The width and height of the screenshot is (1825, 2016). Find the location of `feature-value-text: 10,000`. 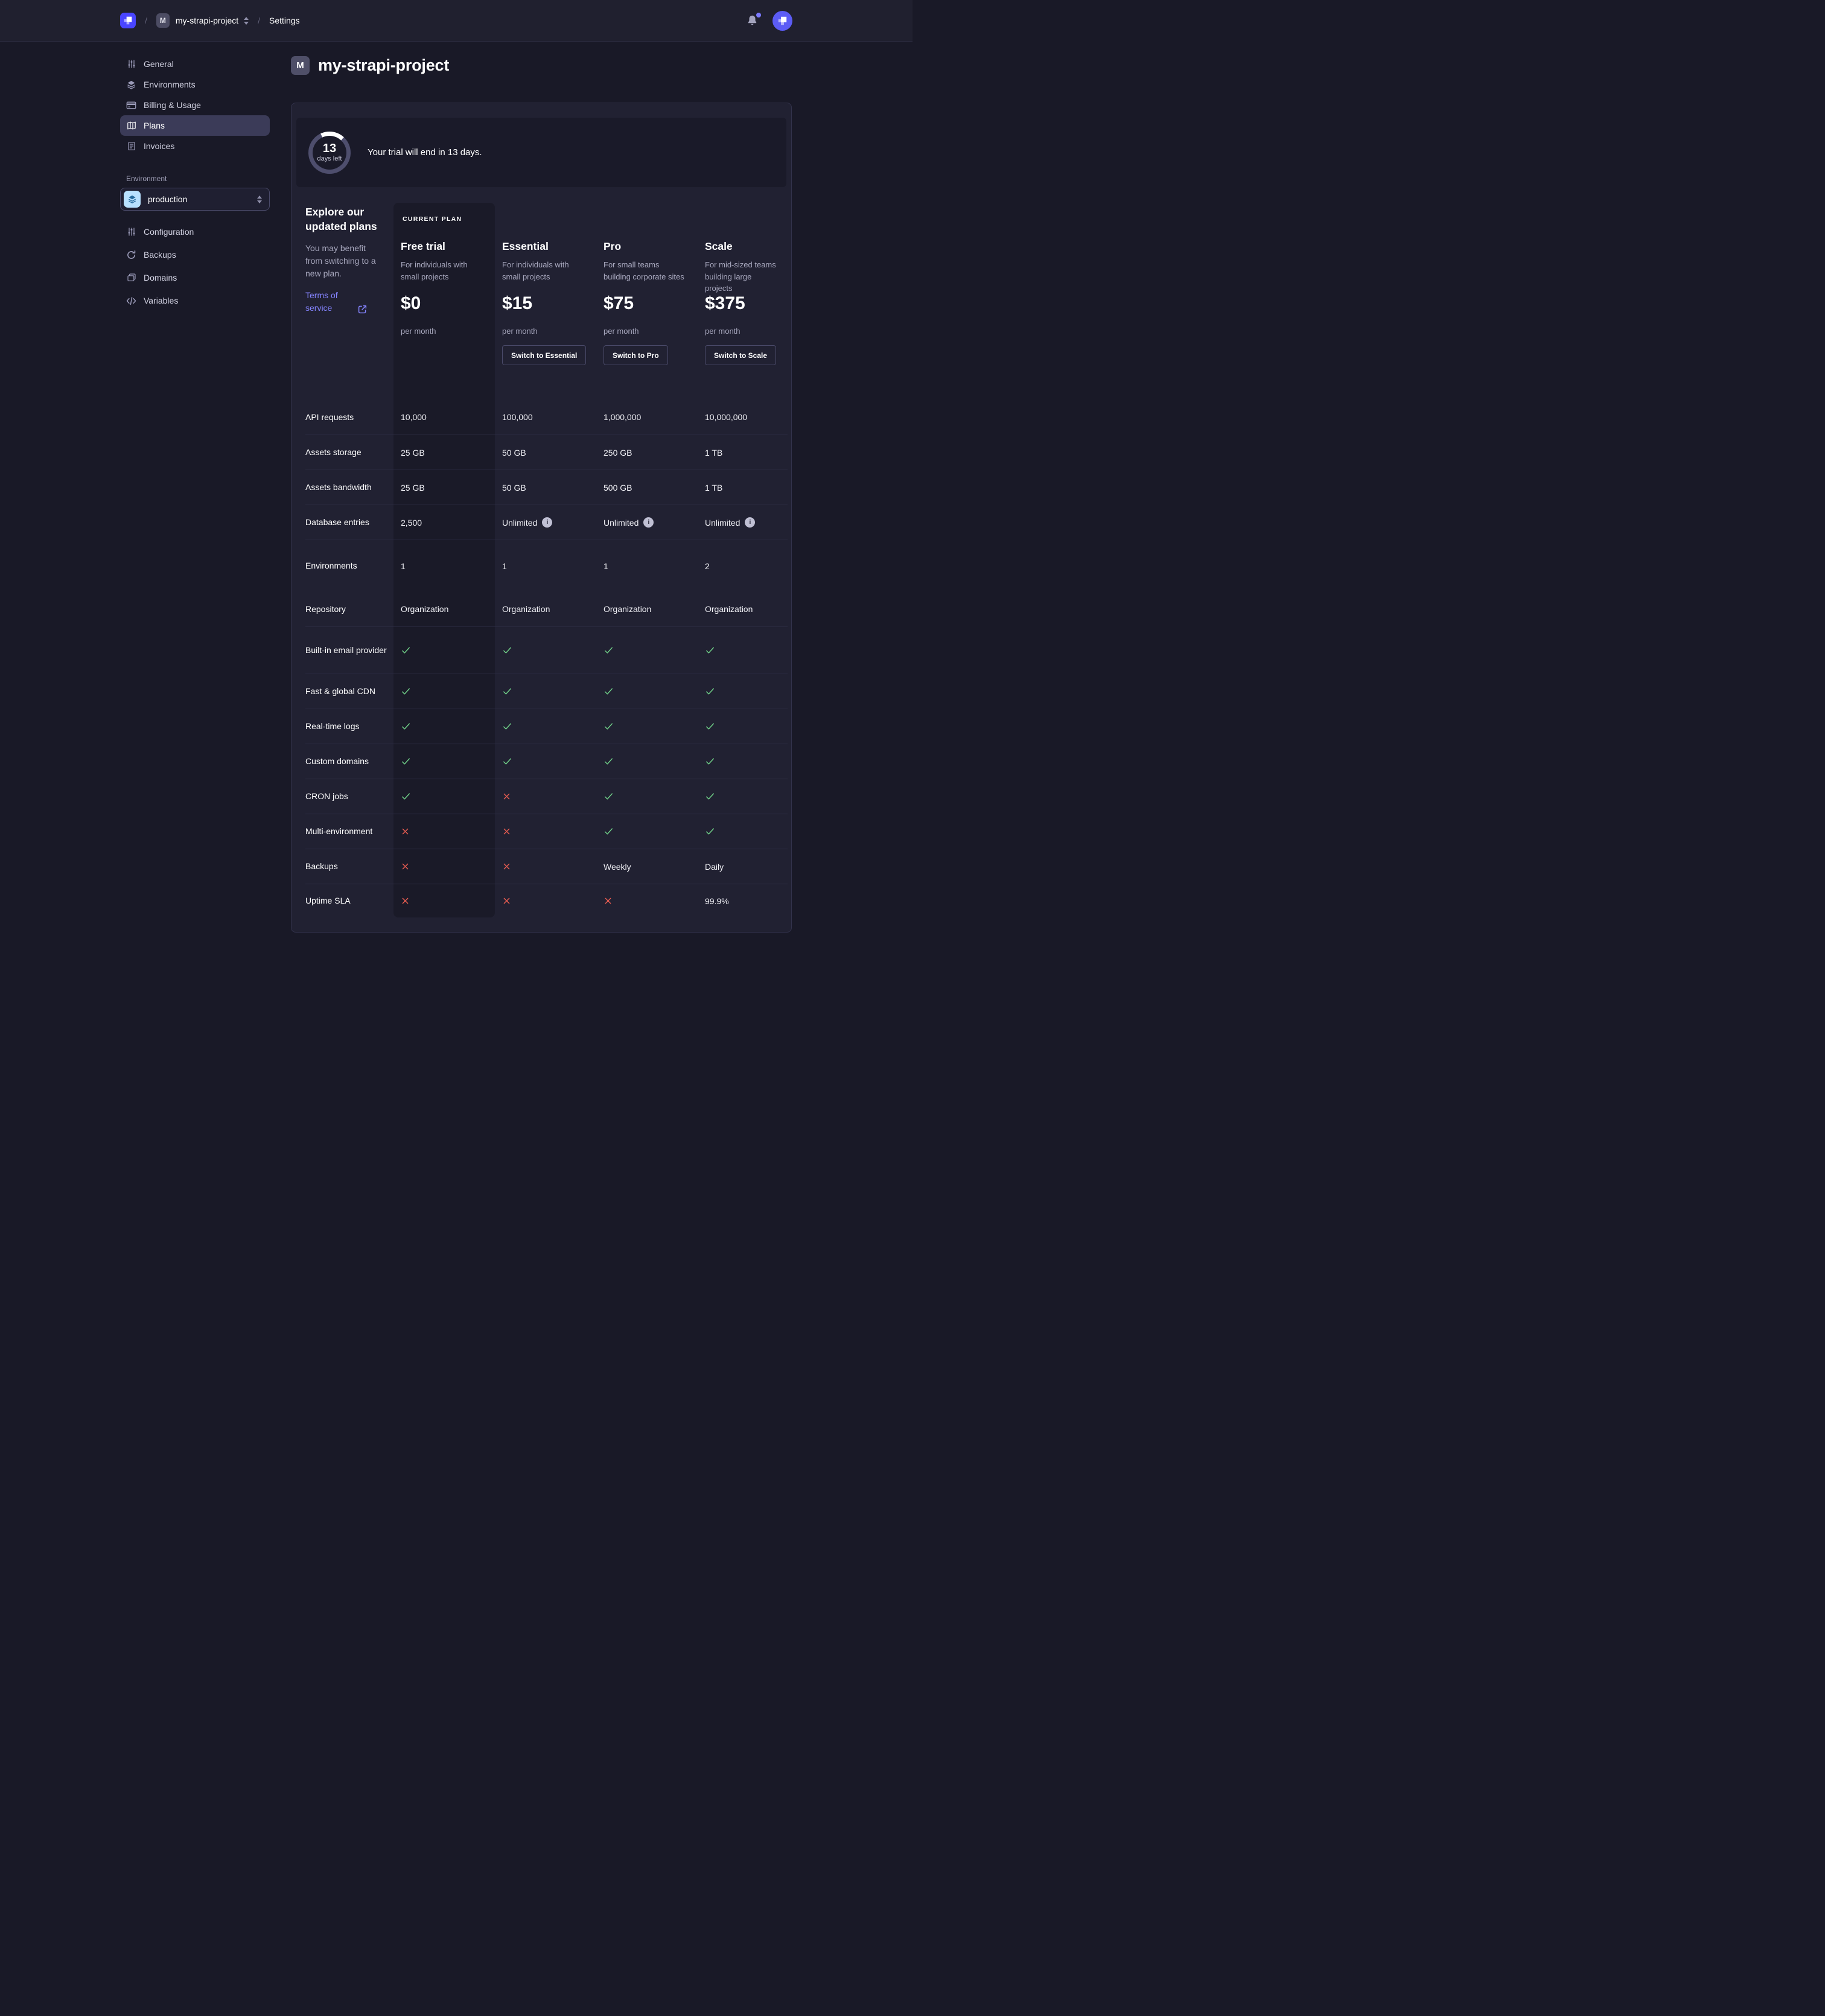

feature-value-text: 10,000 is located at coordinates (414, 417).